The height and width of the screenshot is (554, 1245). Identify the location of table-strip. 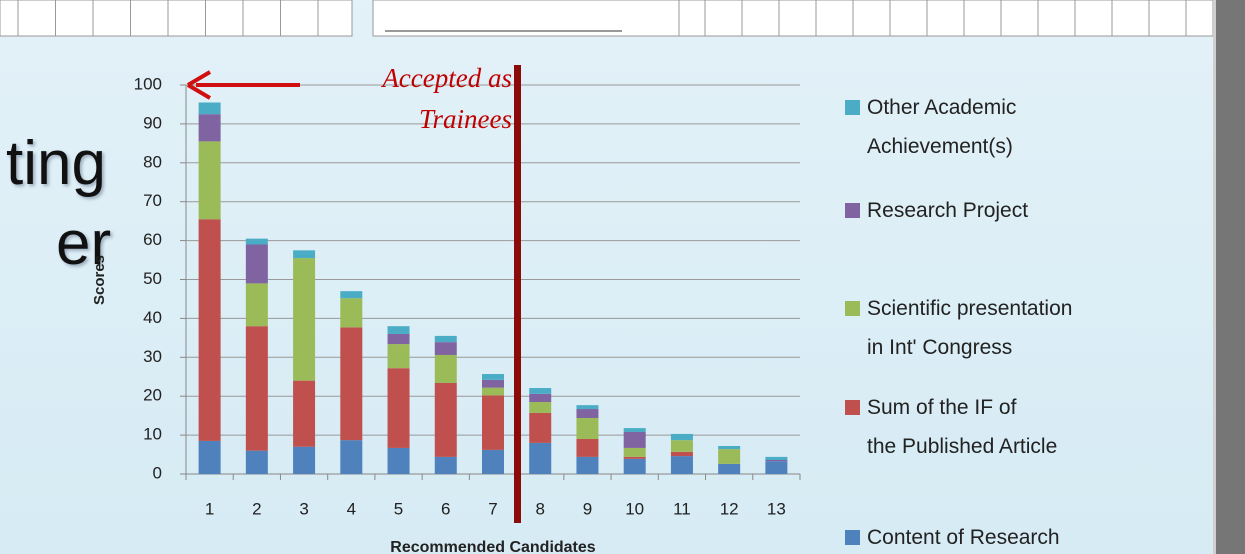
(526, 18).